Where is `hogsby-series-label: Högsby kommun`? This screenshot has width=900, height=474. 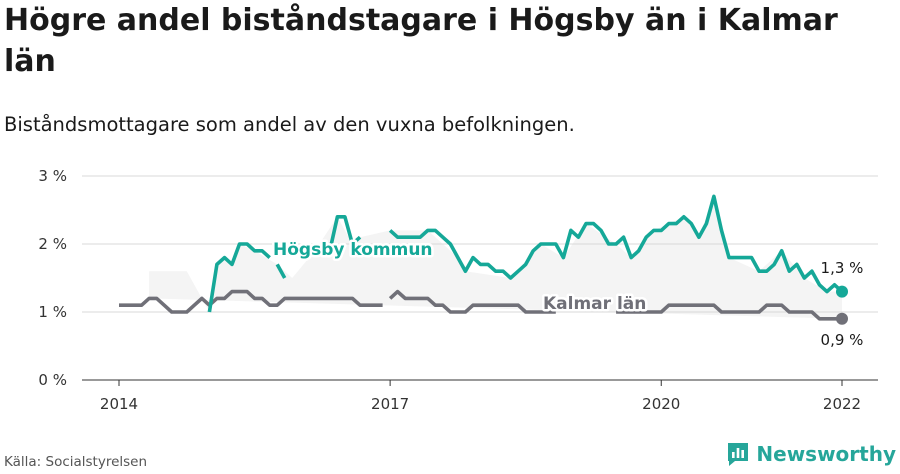 hogsby-series-label: Högsby kommun is located at coordinates (353, 250).